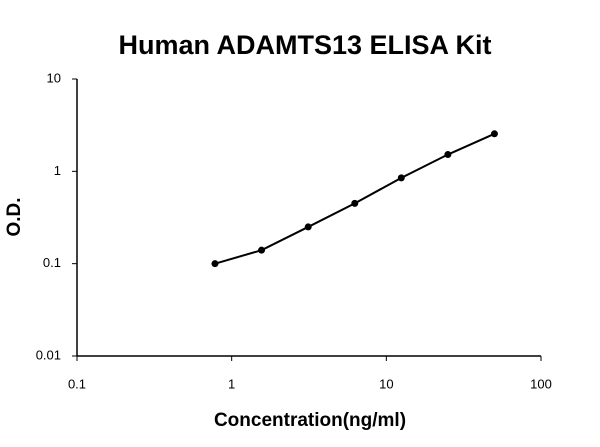 Image resolution: width=600 pixels, height=447 pixels. I want to click on y-tick-label: 0.01, so click(48, 354).